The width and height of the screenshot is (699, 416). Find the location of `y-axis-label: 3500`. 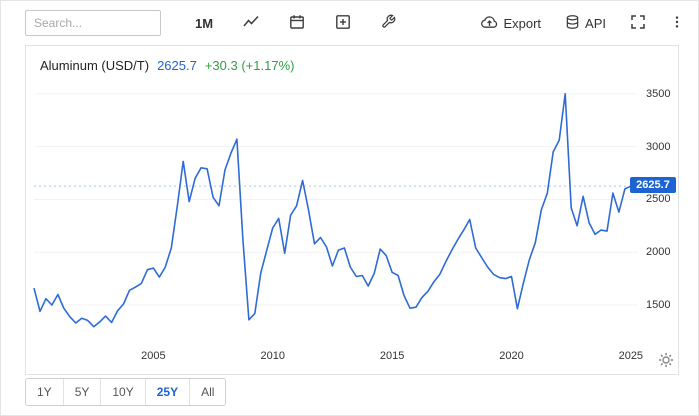

y-axis-label: 3500 is located at coordinates (658, 93).